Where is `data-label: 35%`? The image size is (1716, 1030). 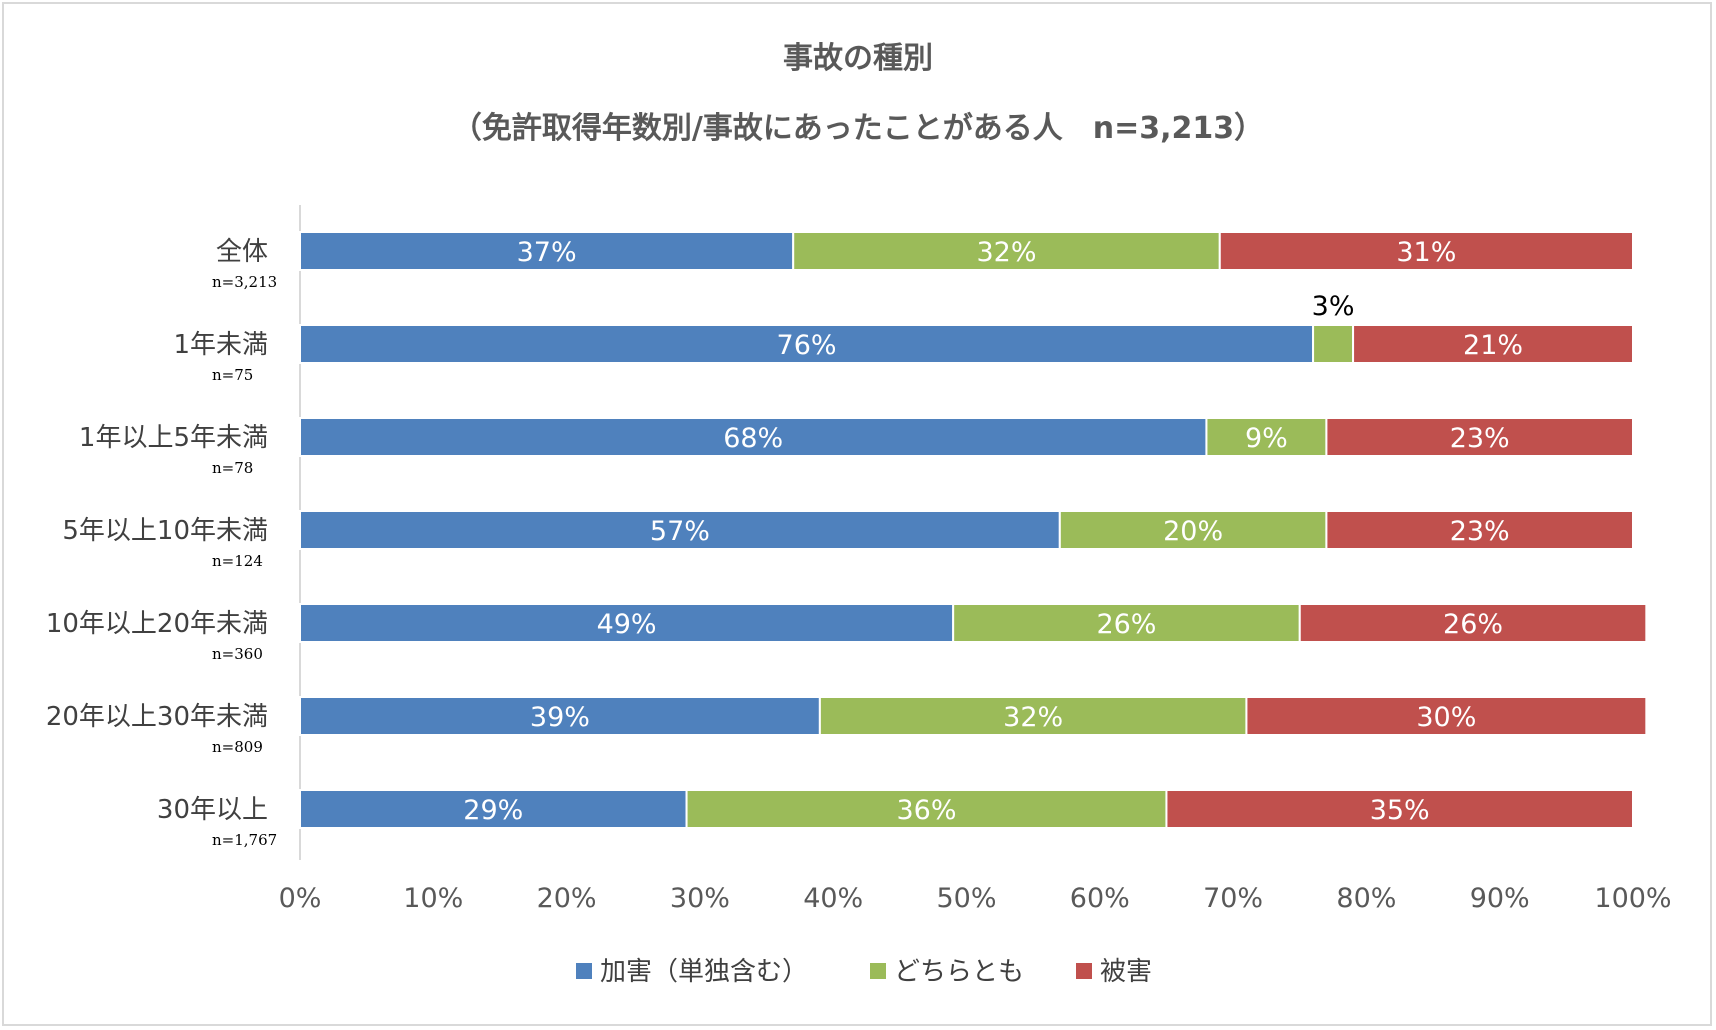 data-label: 35% is located at coordinates (1400, 810).